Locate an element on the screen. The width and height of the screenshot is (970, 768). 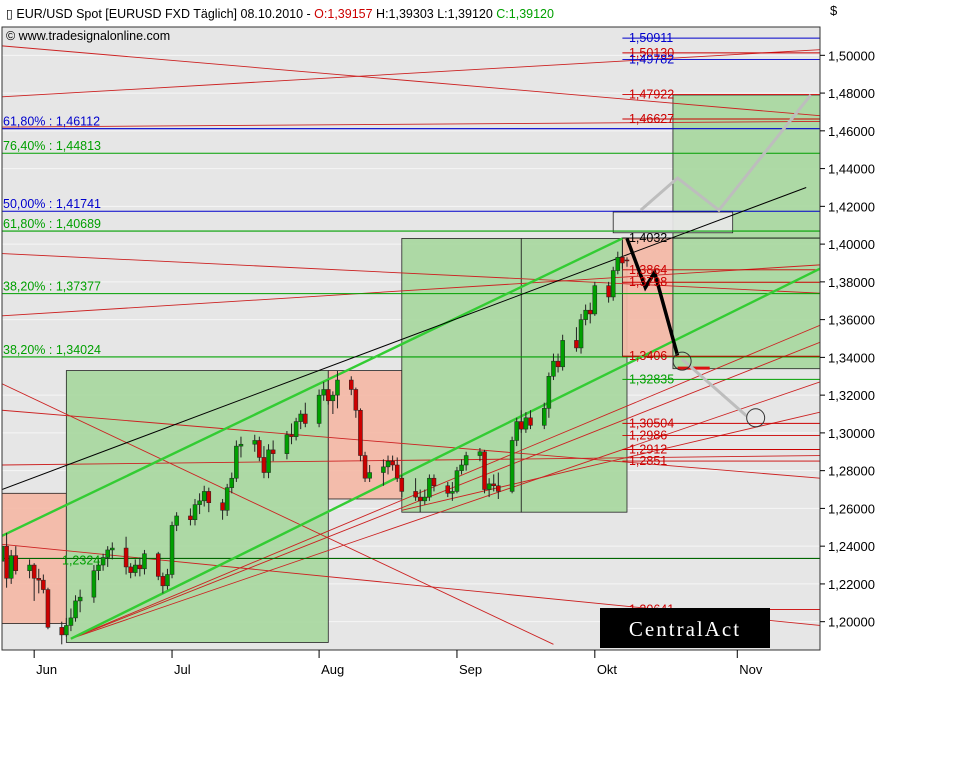
x-tick-label: Sep is located at coordinates (470, 669).